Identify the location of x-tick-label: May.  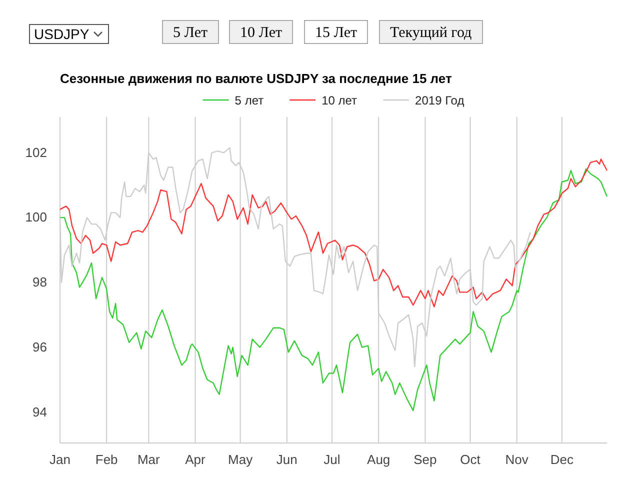
(241, 460).